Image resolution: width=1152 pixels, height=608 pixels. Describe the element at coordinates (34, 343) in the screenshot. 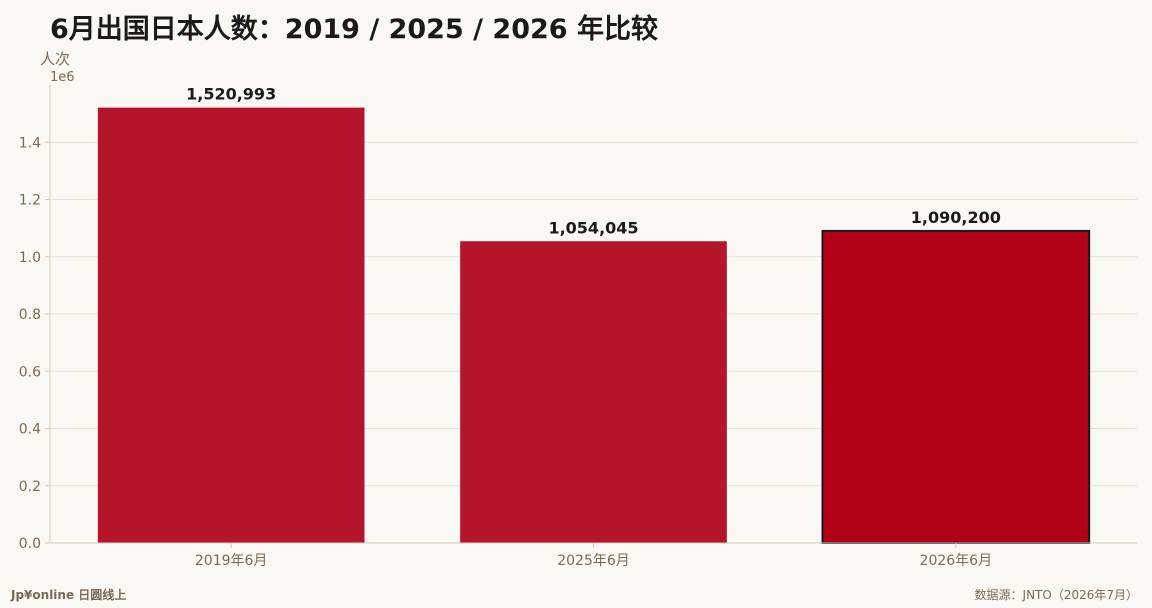

I see `y-axis-ticks: 0.0 0.2 0.4 0.6 0.8 1.0 1.2 1.4` at that location.